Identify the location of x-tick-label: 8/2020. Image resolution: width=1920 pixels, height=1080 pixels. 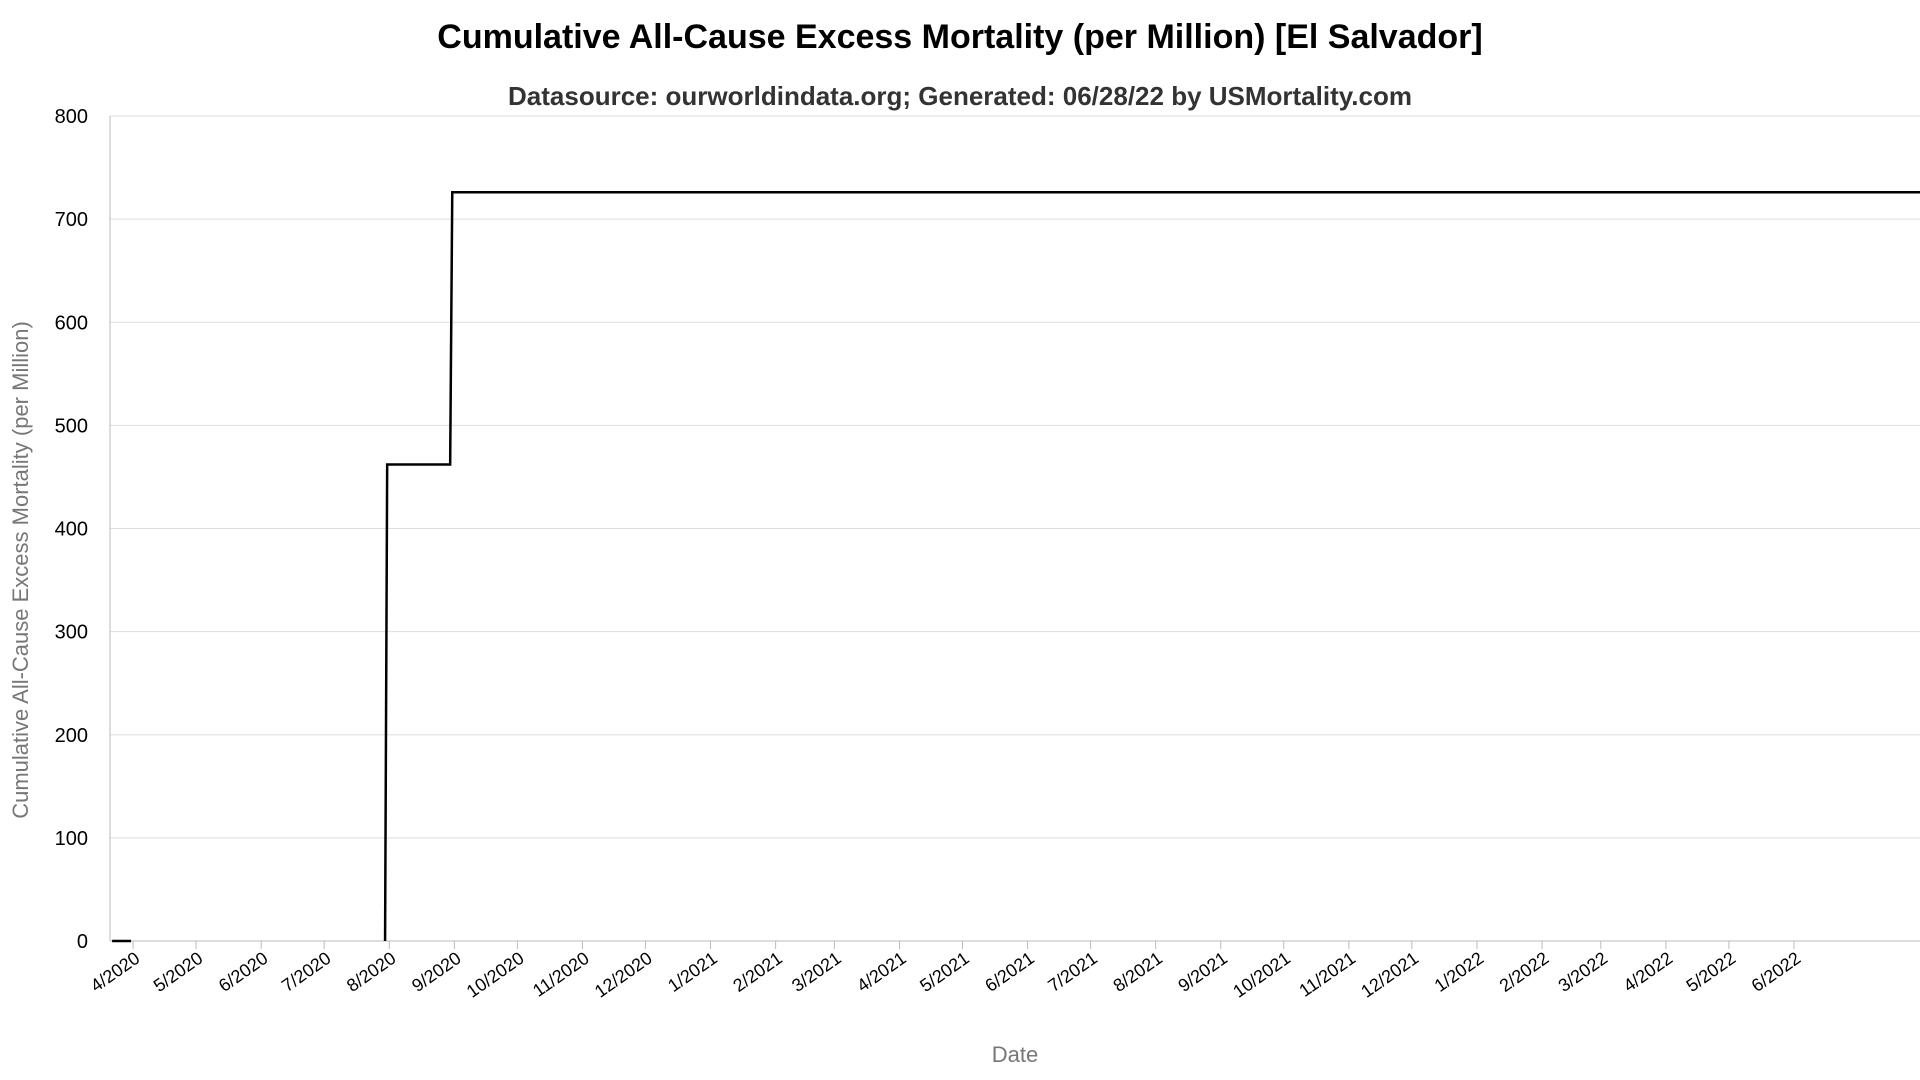
(371, 972).